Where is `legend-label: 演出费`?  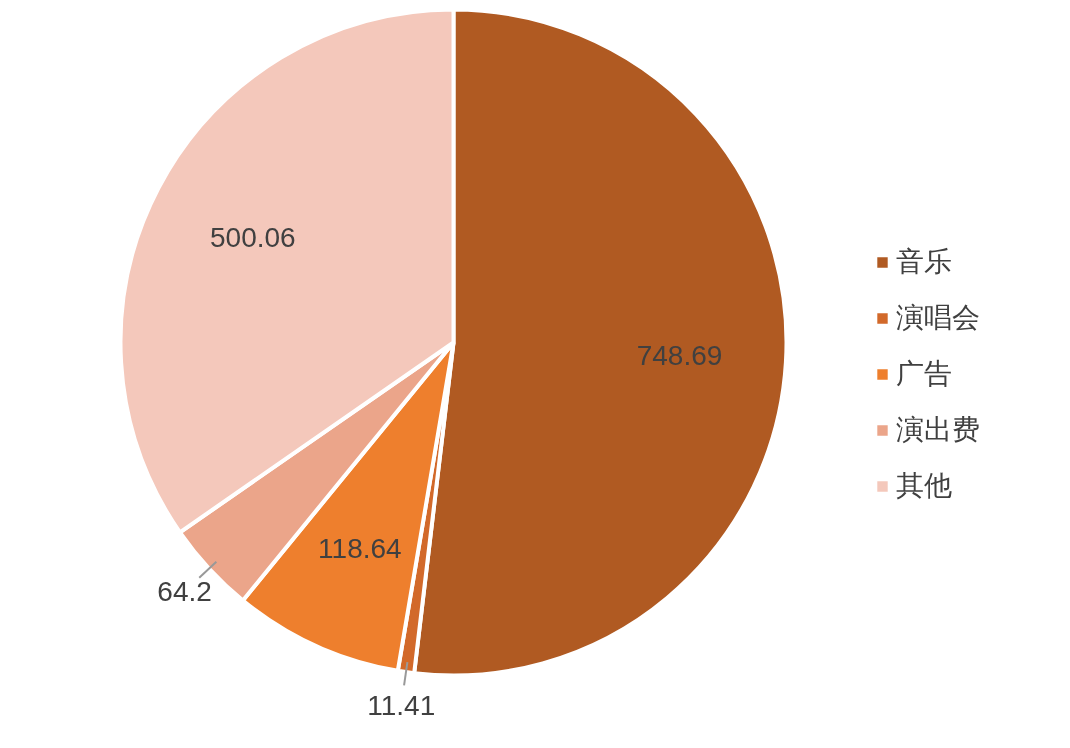 legend-label: 演出费 is located at coordinates (938, 430).